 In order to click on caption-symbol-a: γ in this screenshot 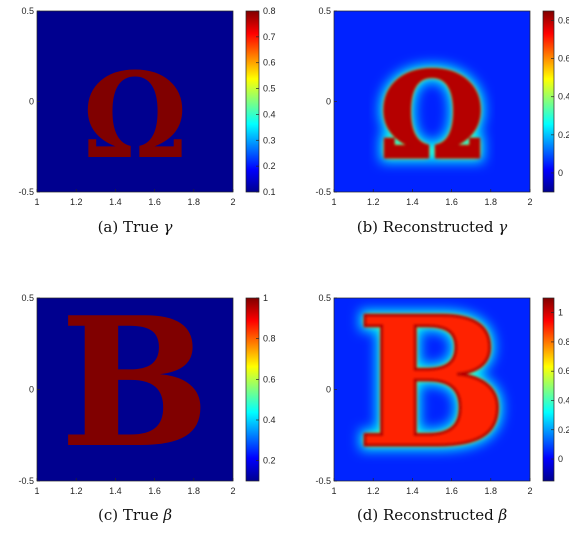, I will do `click(167, 227)`.